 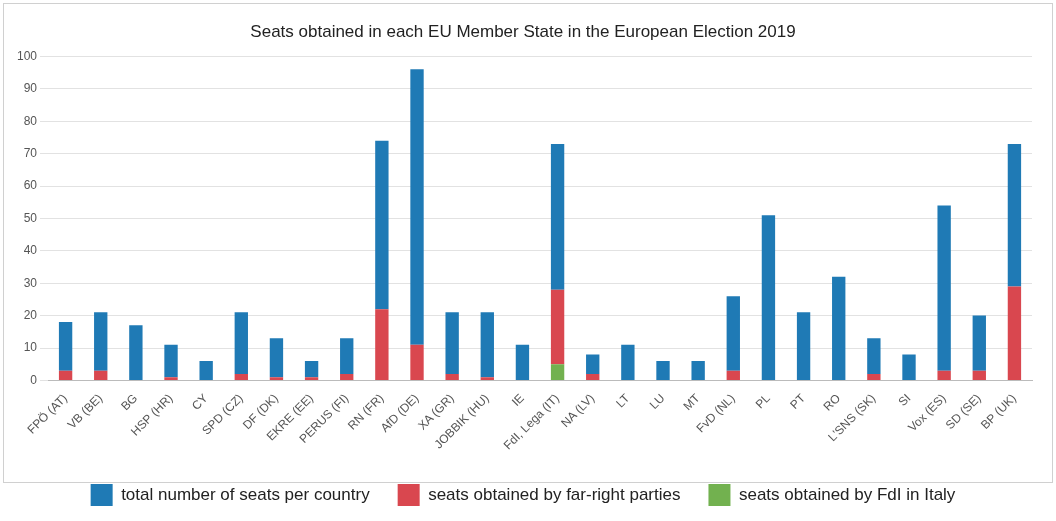 What do you see at coordinates (904, 400) in the screenshot?
I see `x-tick-label: SI` at bounding box center [904, 400].